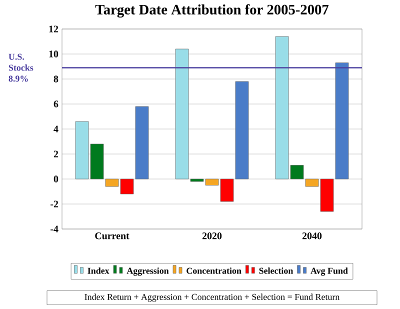 The height and width of the screenshot is (309, 400). What do you see at coordinates (276, 271) in the screenshot?
I see `legend-label: Selection` at bounding box center [276, 271].